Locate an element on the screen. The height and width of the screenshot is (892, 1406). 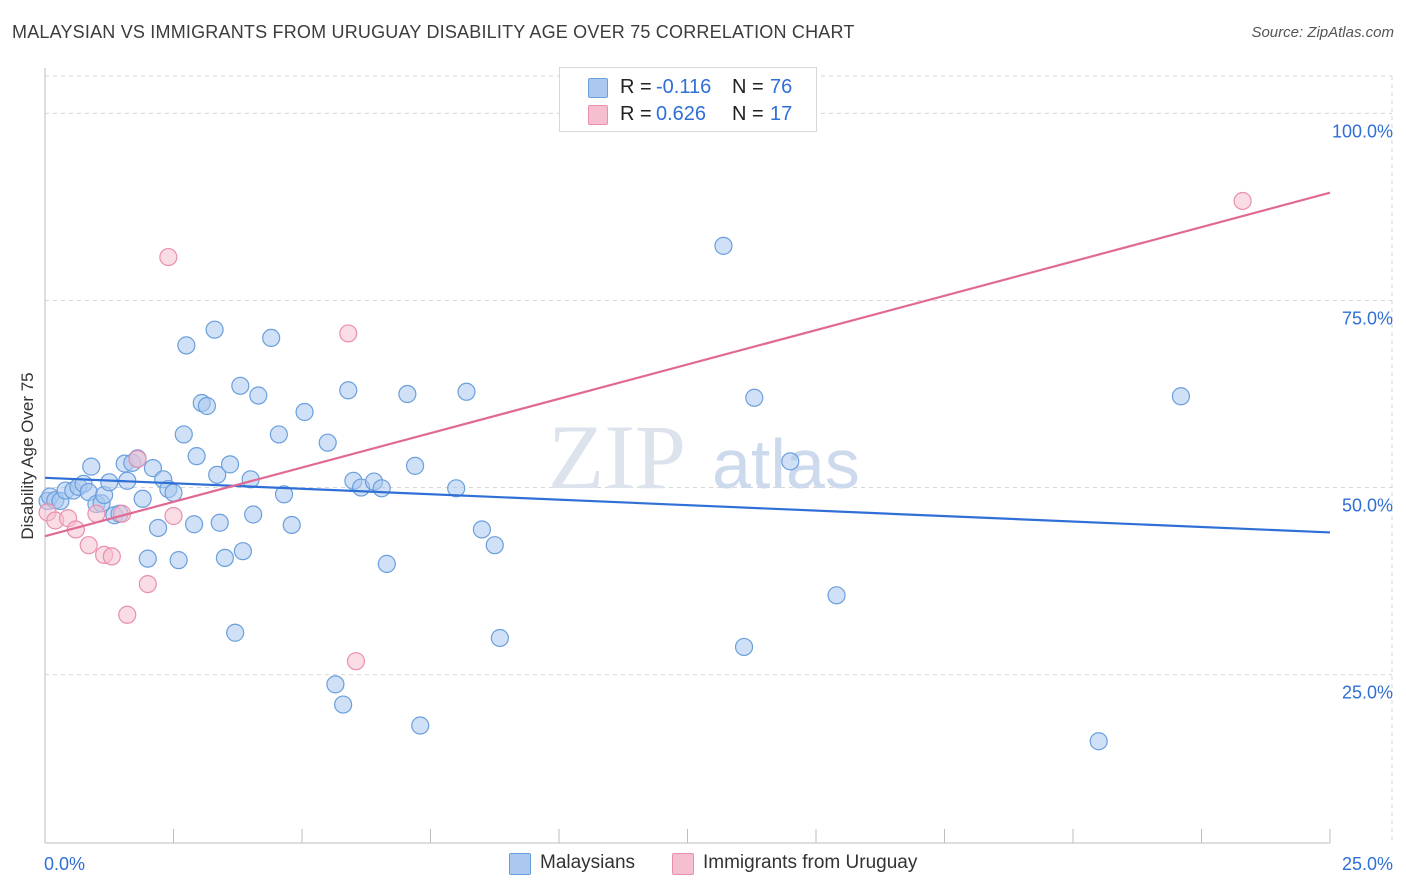
legend-n-value: 76 is located at coordinates (781, 87).